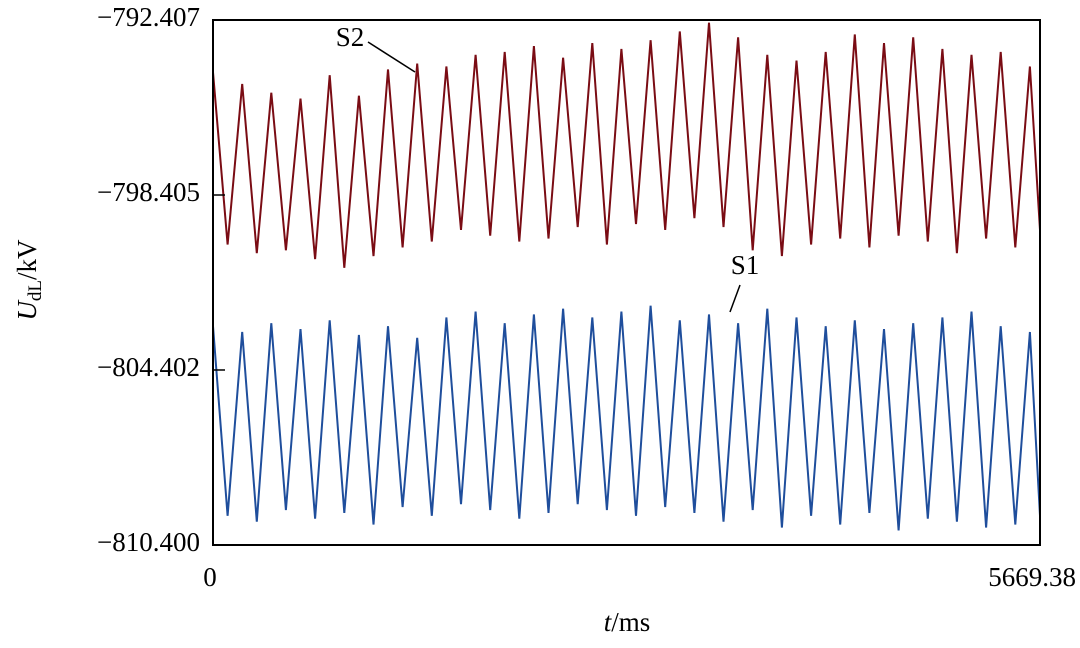 This screenshot has width=1080, height=648. What do you see at coordinates (35, 290) in the screenshot?
I see `y-label-sub: dL` at bounding box center [35, 290].